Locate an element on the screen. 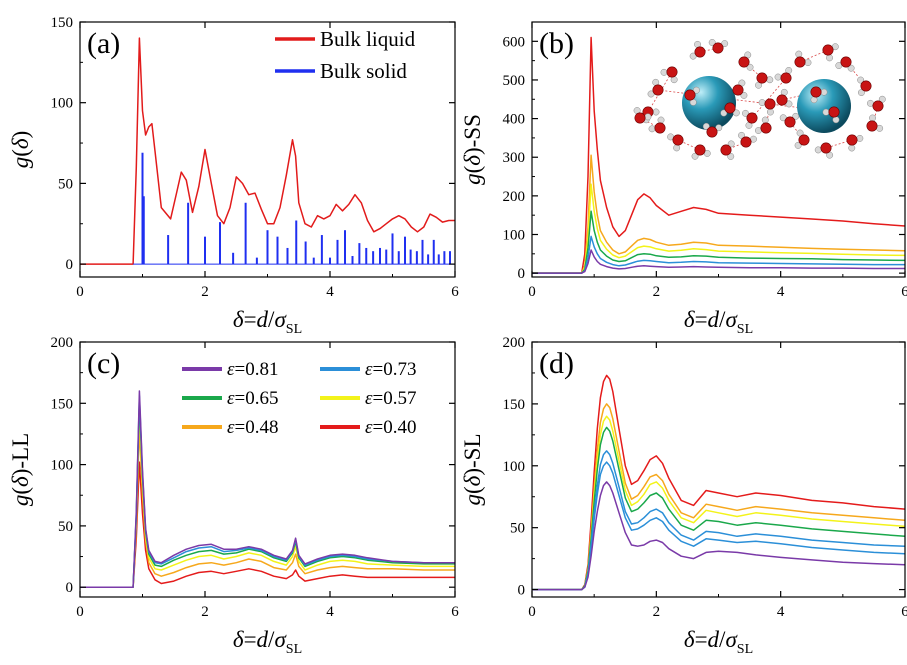  legend-epsilon: ε=0.81 ε=0.73 ε=0.65 ε=0.57 ε=0.48 ε=0.40 is located at coordinates (299, 398).